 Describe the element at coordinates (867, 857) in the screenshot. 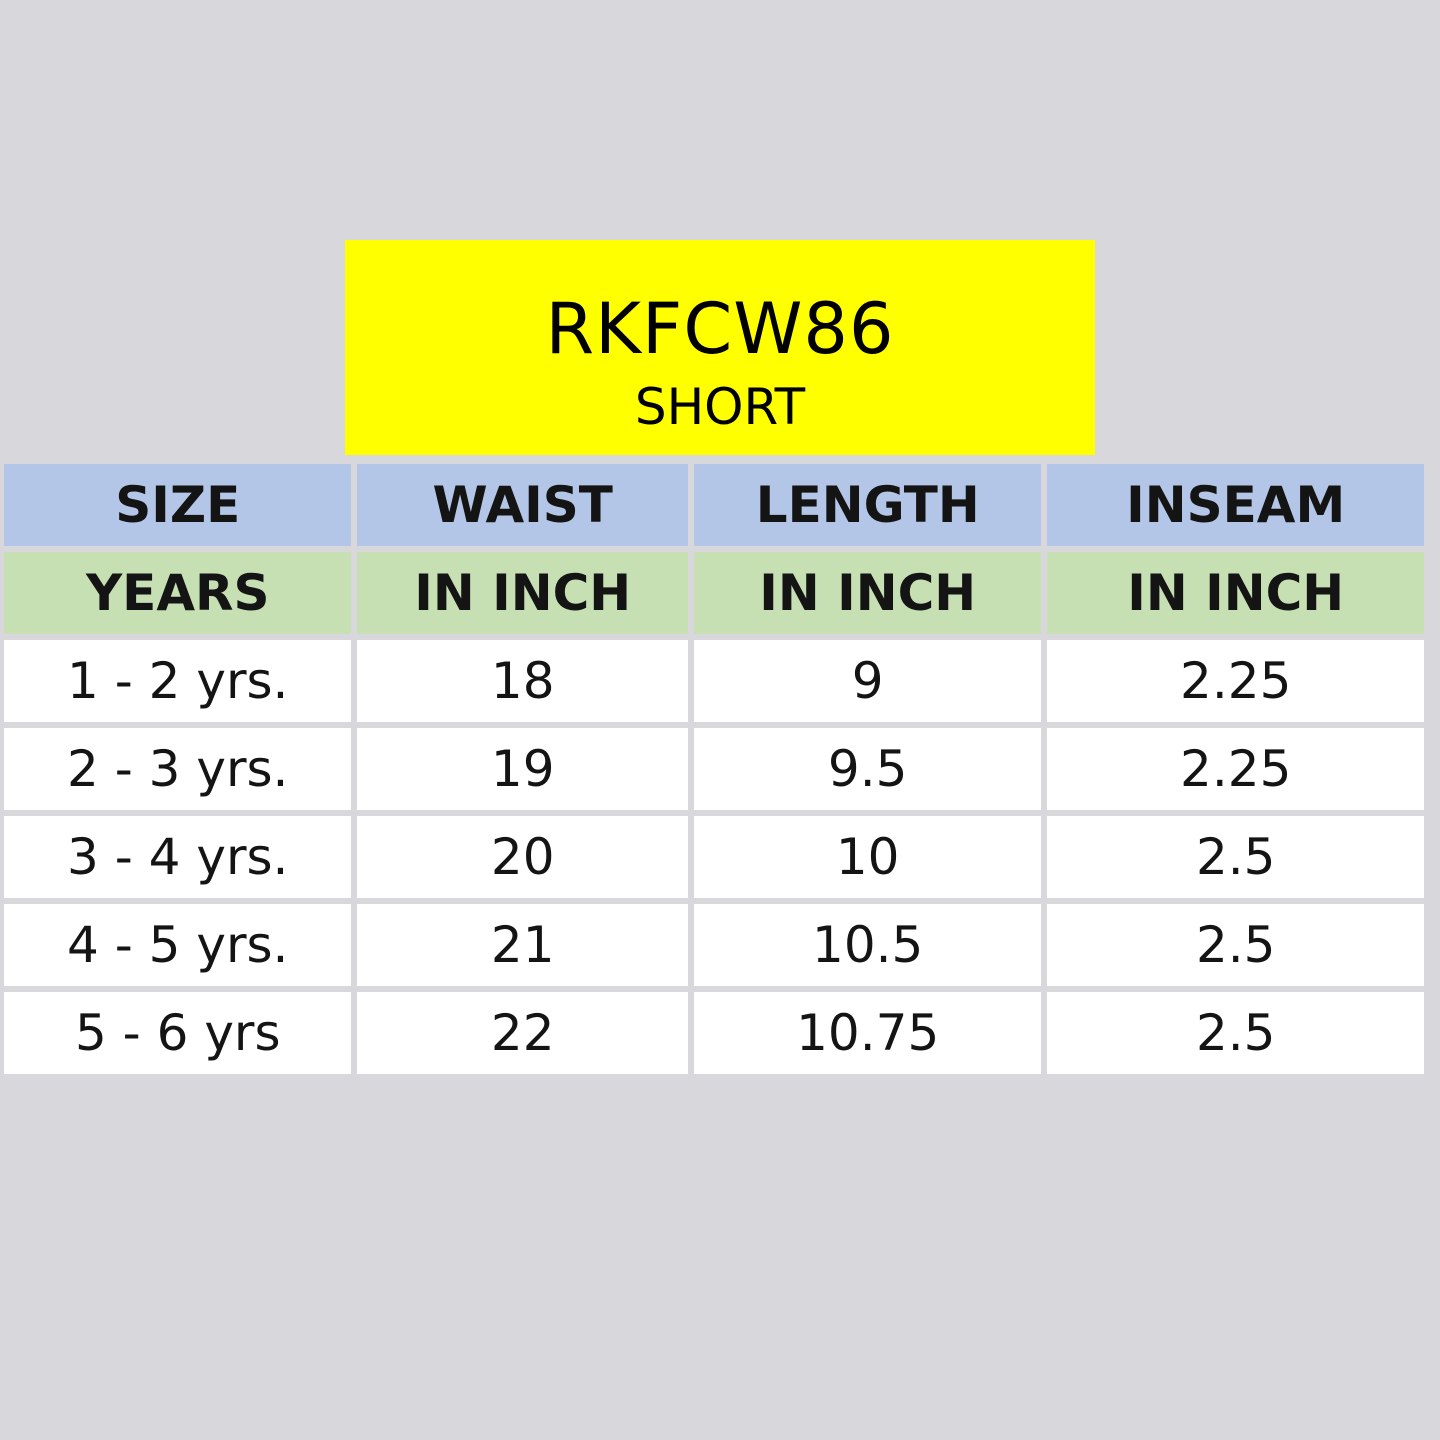

I see `length-cell: 10` at that location.